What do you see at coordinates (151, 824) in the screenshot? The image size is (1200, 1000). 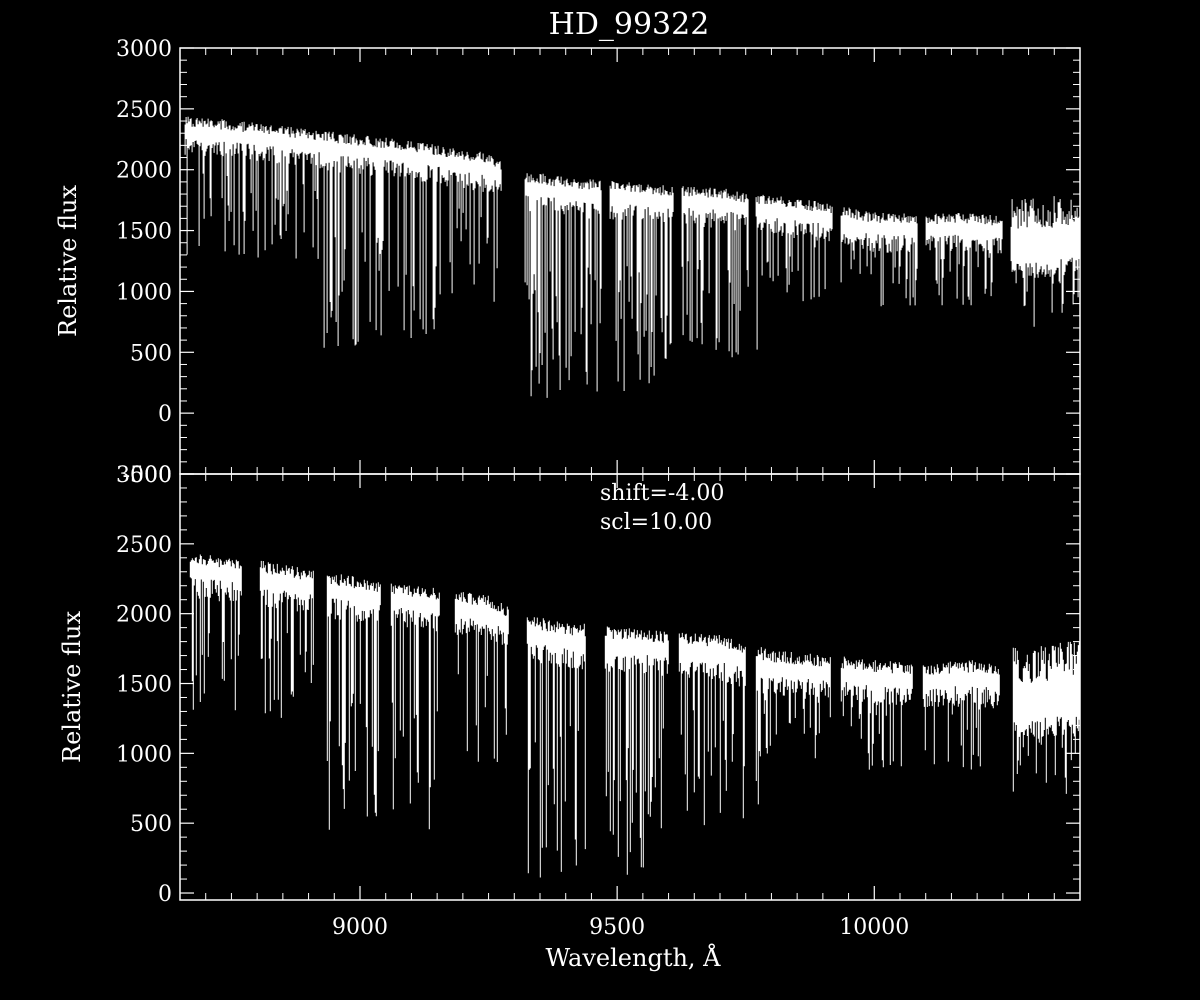 I see `bottom-y-tick-label: 500` at bounding box center [151, 824].